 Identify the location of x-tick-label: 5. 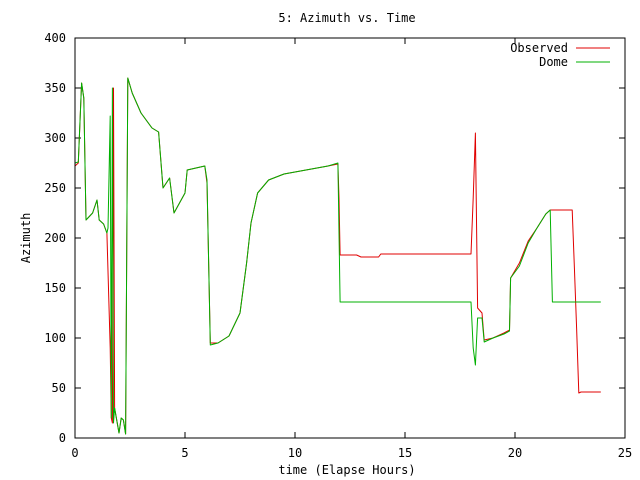
(184, 453).